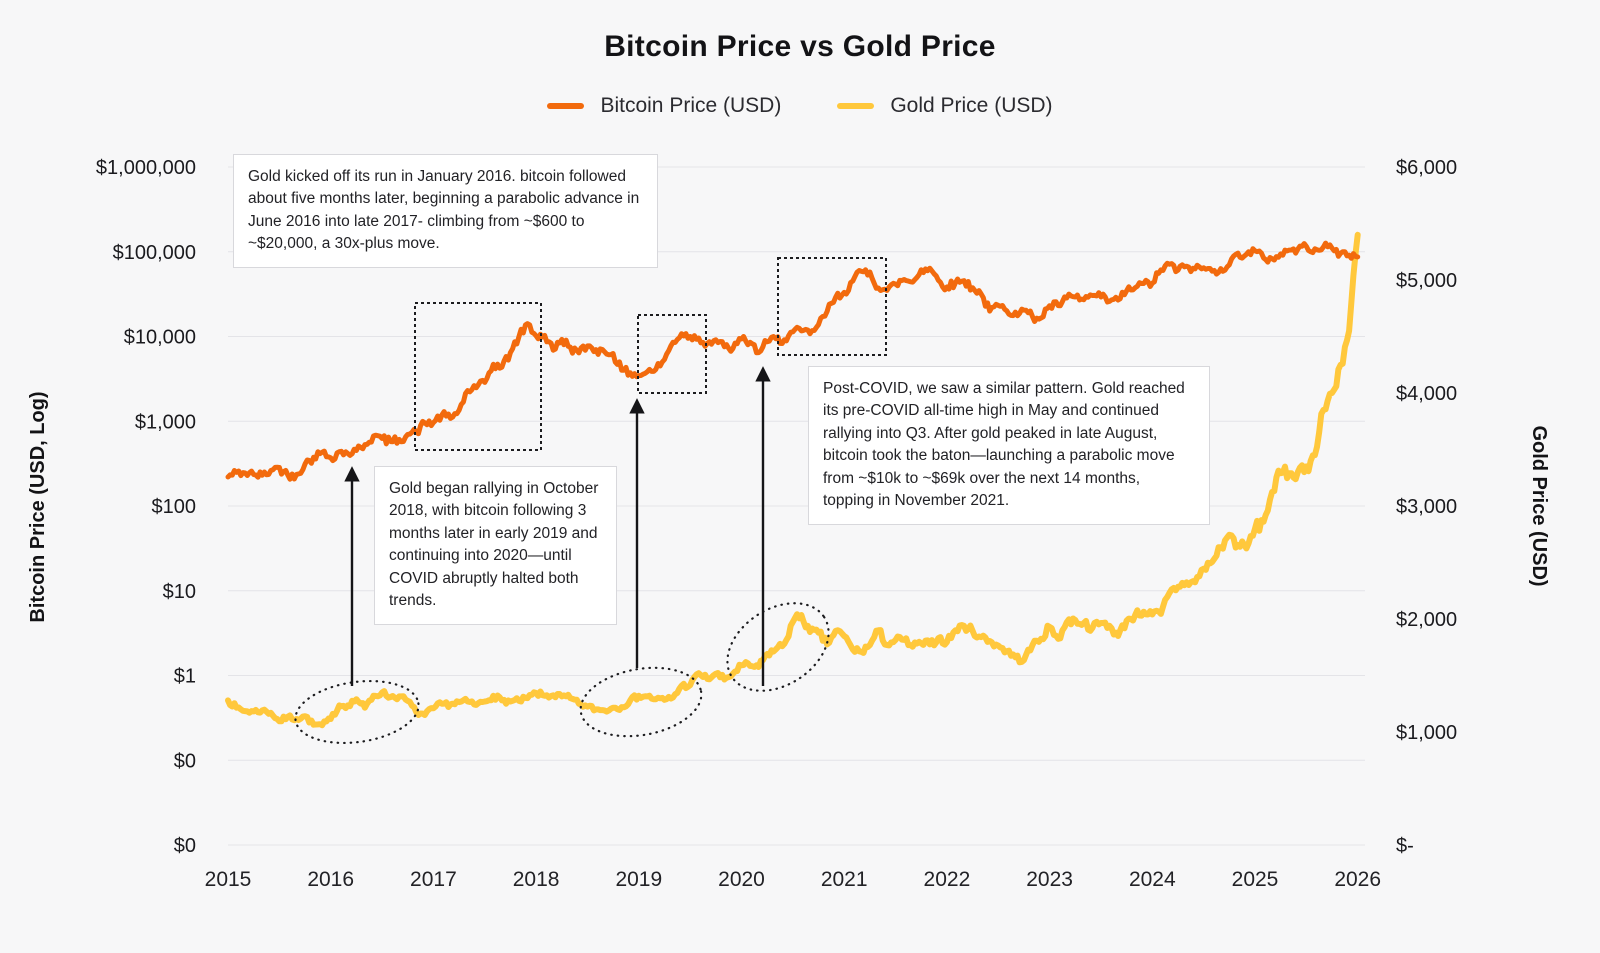  Describe the element at coordinates (638, 879) in the screenshot. I see `x-tick-label: 2019` at that location.